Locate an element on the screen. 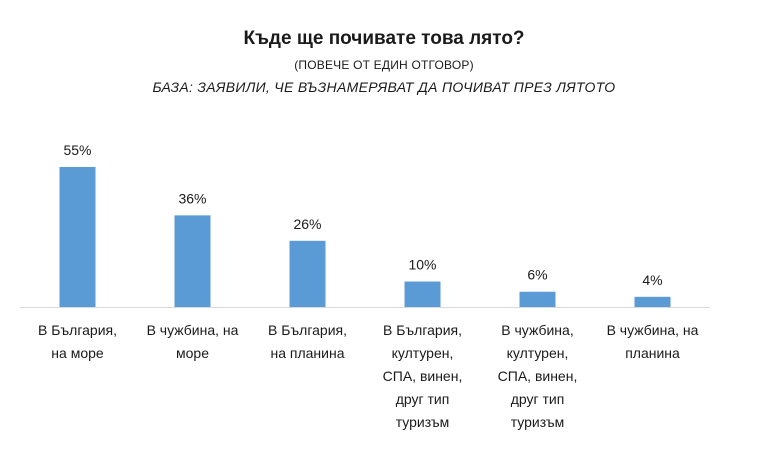 This screenshot has width=768, height=455. data-label-6: 4% is located at coordinates (652, 280).